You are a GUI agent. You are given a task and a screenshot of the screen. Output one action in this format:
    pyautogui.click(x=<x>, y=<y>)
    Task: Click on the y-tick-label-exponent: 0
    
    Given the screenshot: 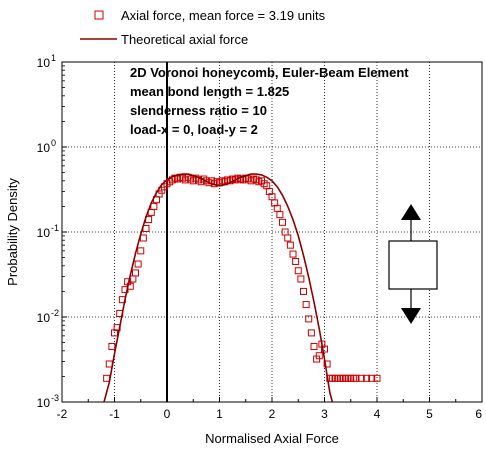 What is the action you would take?
    pyautogui.click(x=53, y=143)
    